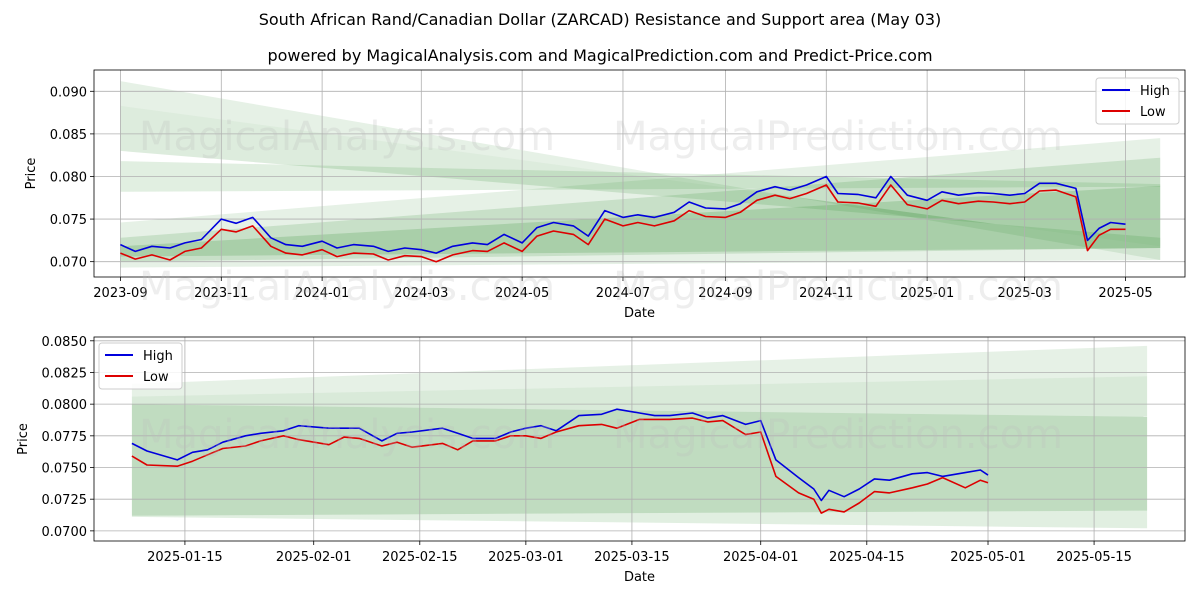 This screenshot has width=1200, height=600. I want to click on x-tick-label: 2024-11, so click(826, 293).